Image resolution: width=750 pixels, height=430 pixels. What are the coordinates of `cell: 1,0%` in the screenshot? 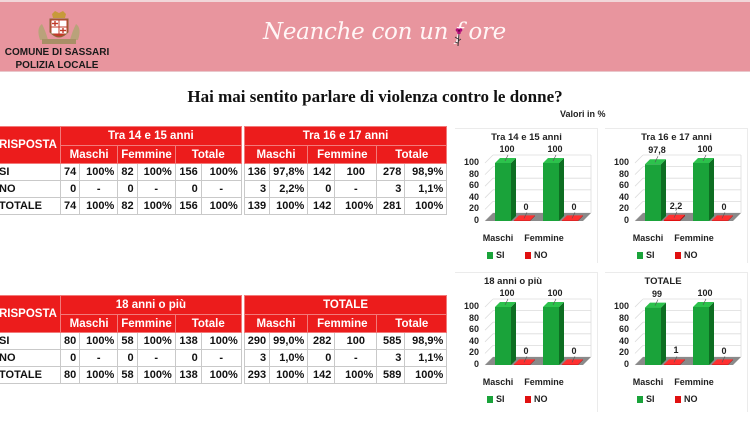 It's located at (289, 358).